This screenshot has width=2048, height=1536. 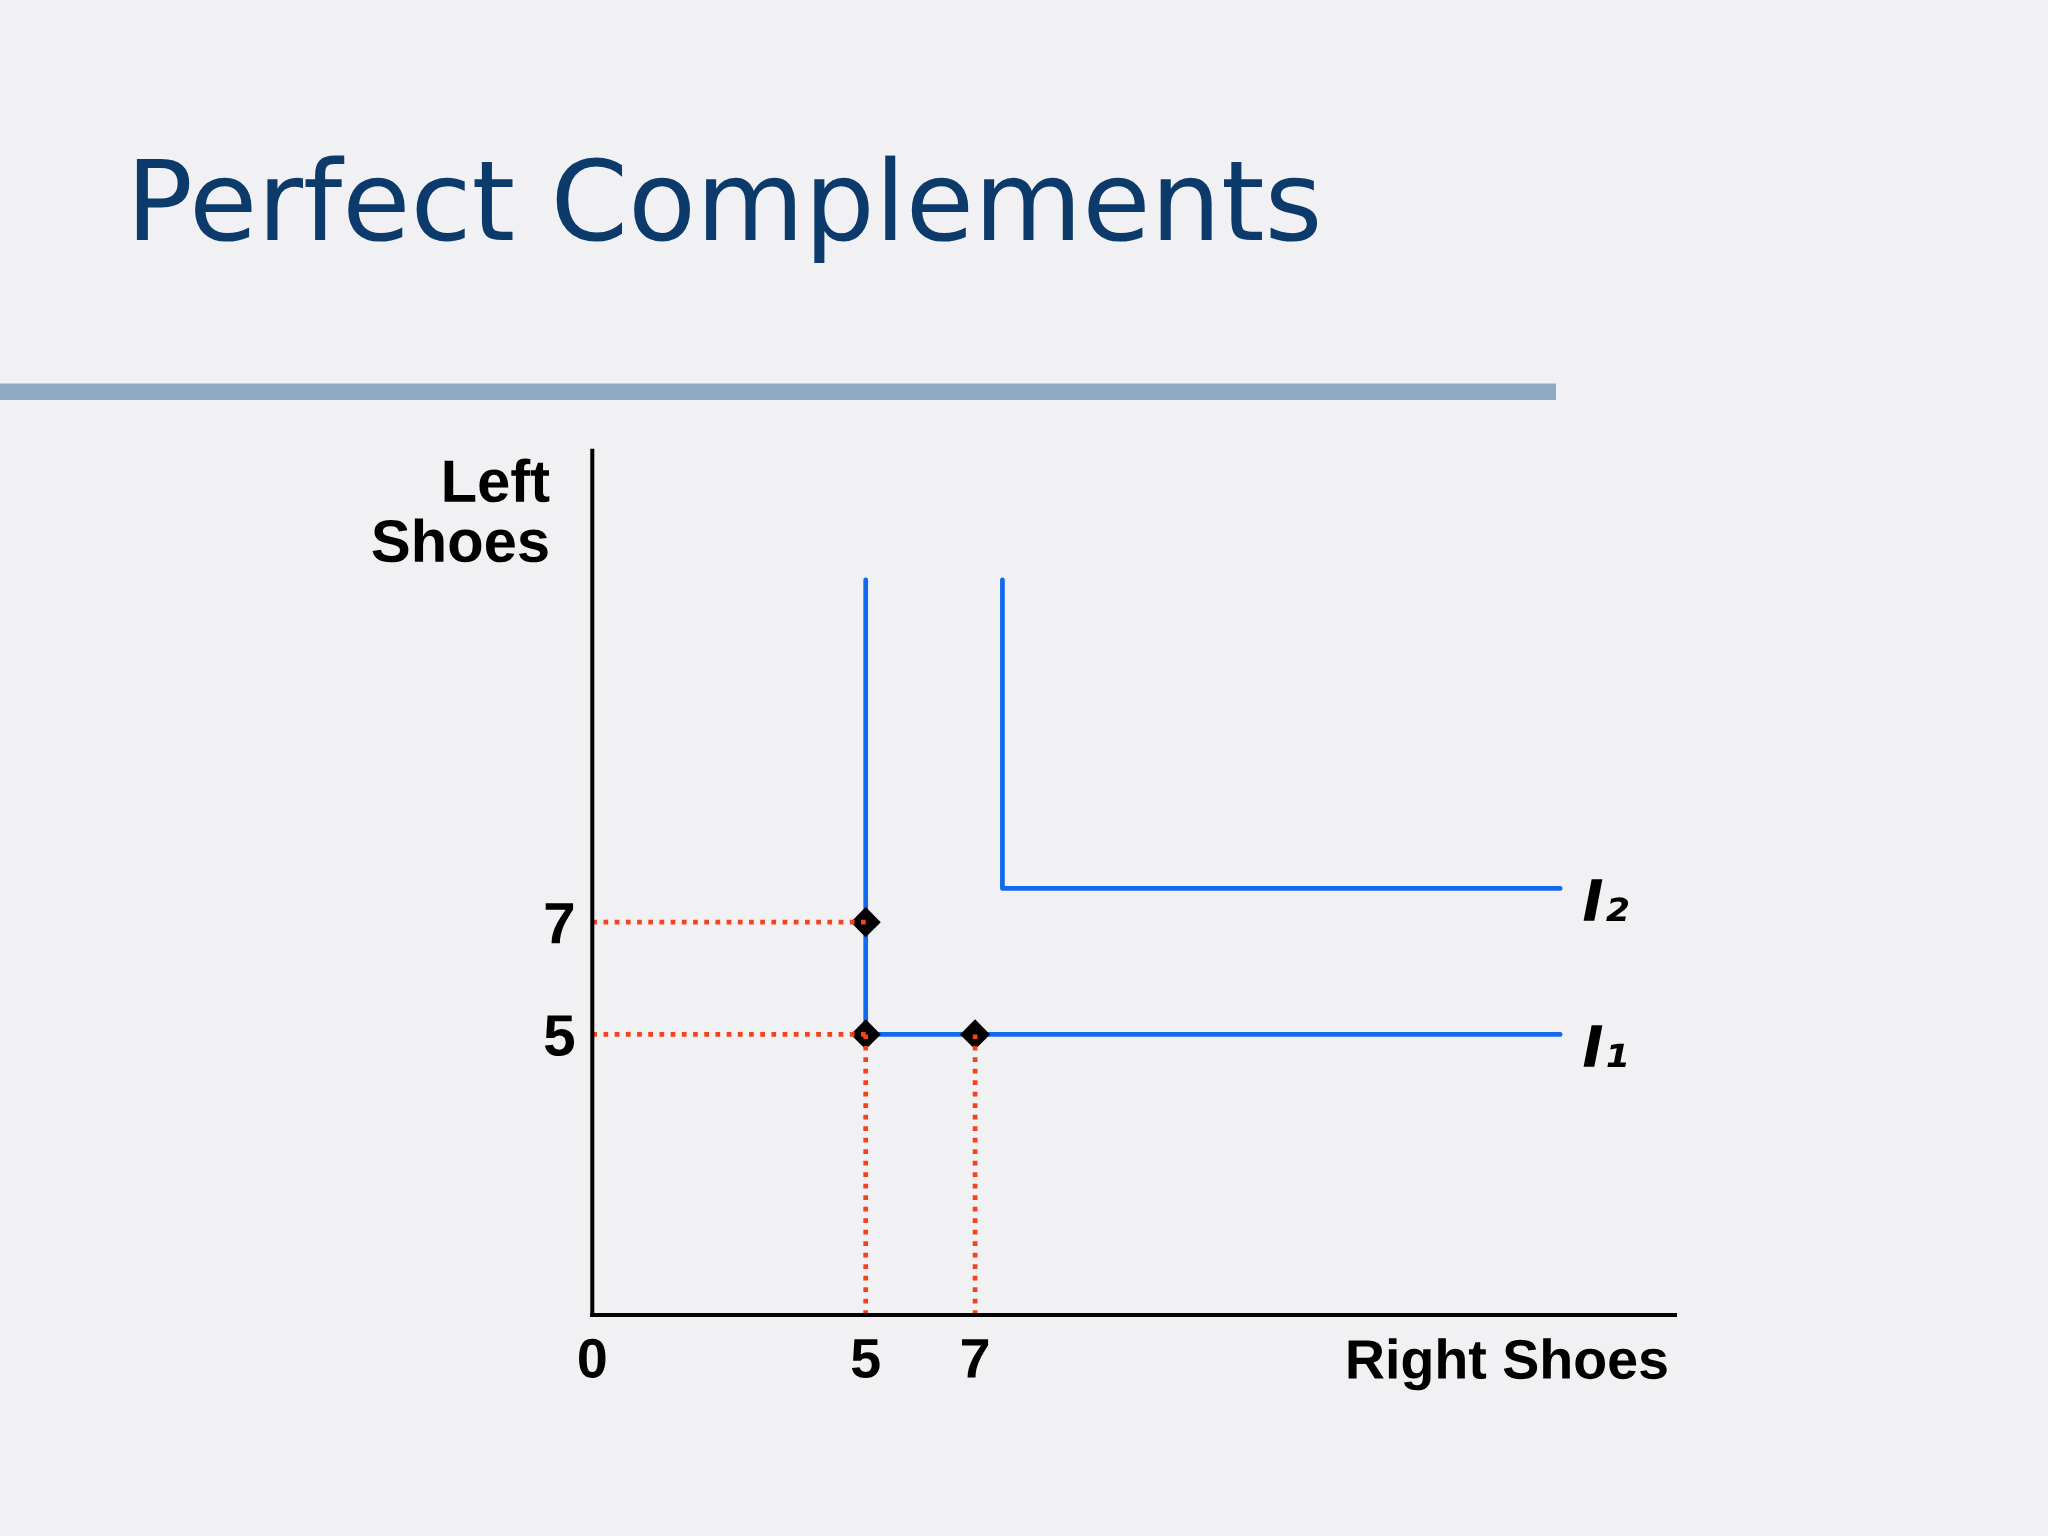 I want to click on x-tick-label: 0, so click(x=592, y=1358).